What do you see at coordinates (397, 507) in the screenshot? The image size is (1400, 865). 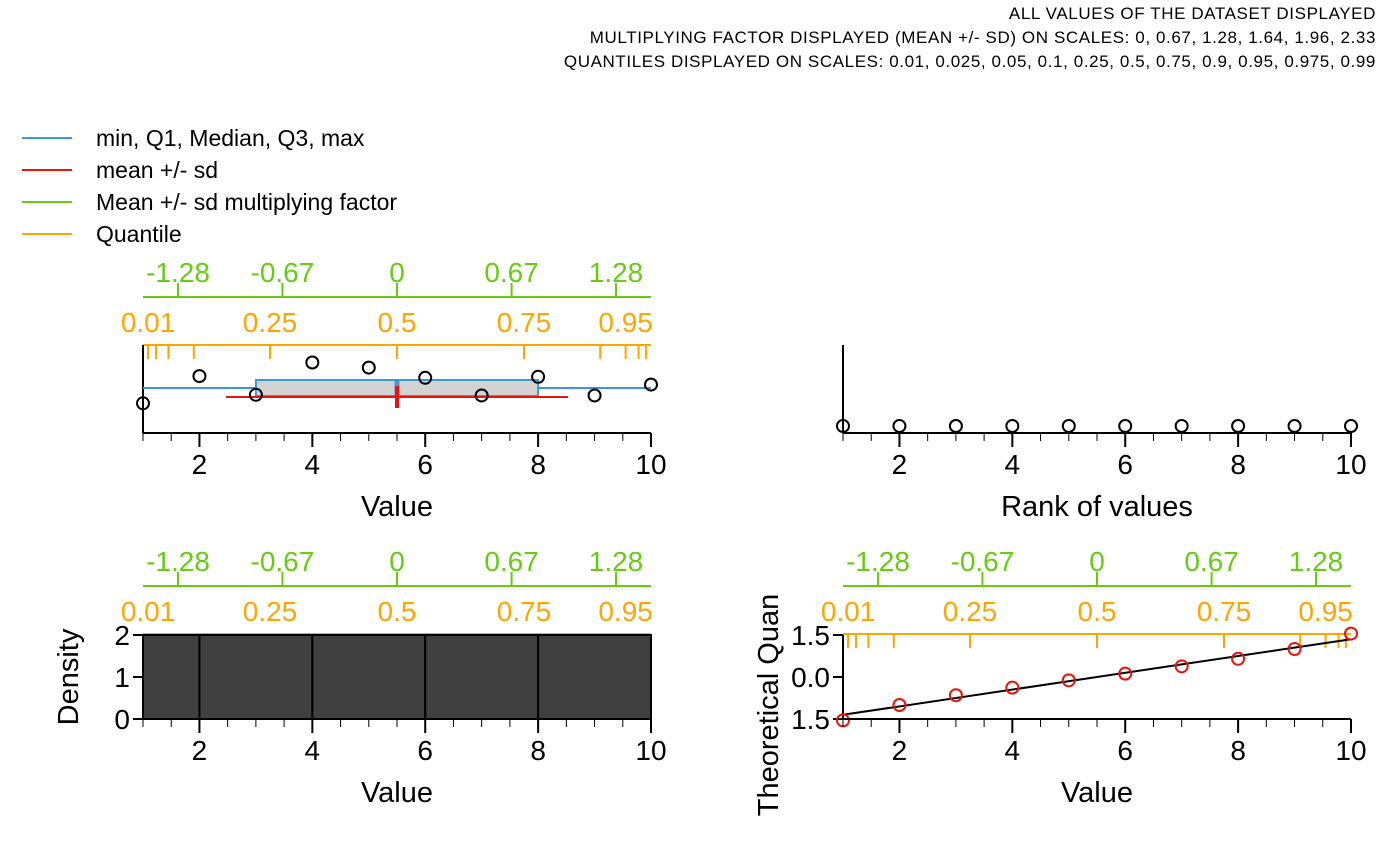 I see `boxplot-x-axis-title: Value` at bounding box center [397, 507].